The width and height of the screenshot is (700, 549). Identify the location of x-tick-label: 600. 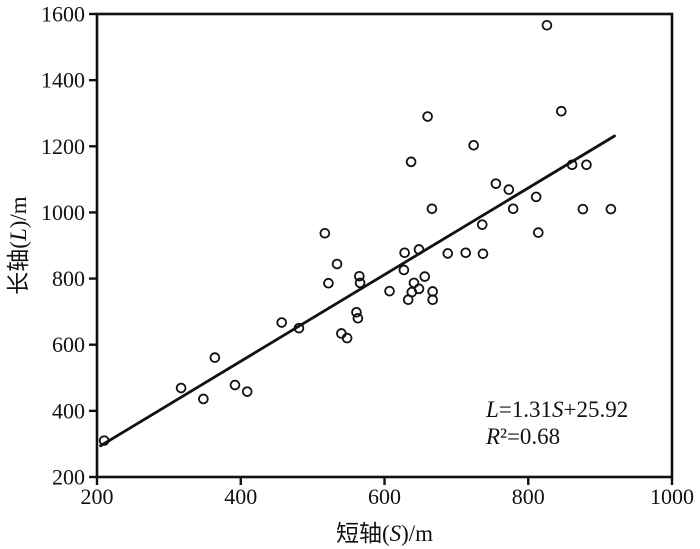
(384, 496).